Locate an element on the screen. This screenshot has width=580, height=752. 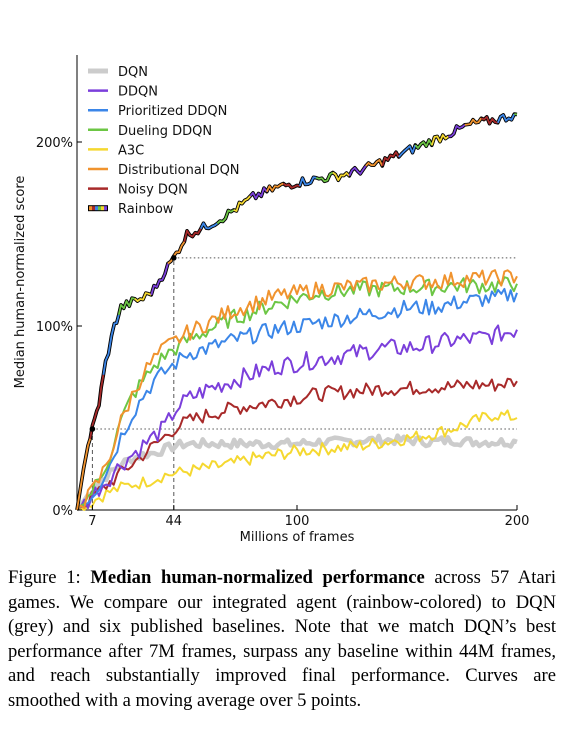
y-tick-label: 200% is located at coordinates (54, 143).